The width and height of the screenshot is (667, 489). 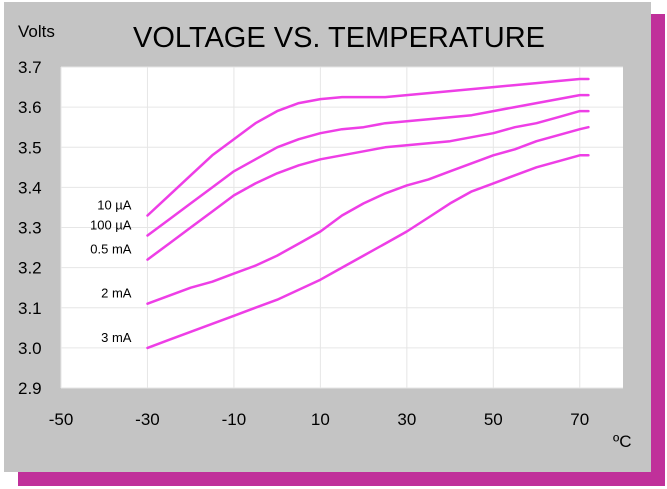 I want to click on series-label: 100 µA, so click(x=111, y=225).